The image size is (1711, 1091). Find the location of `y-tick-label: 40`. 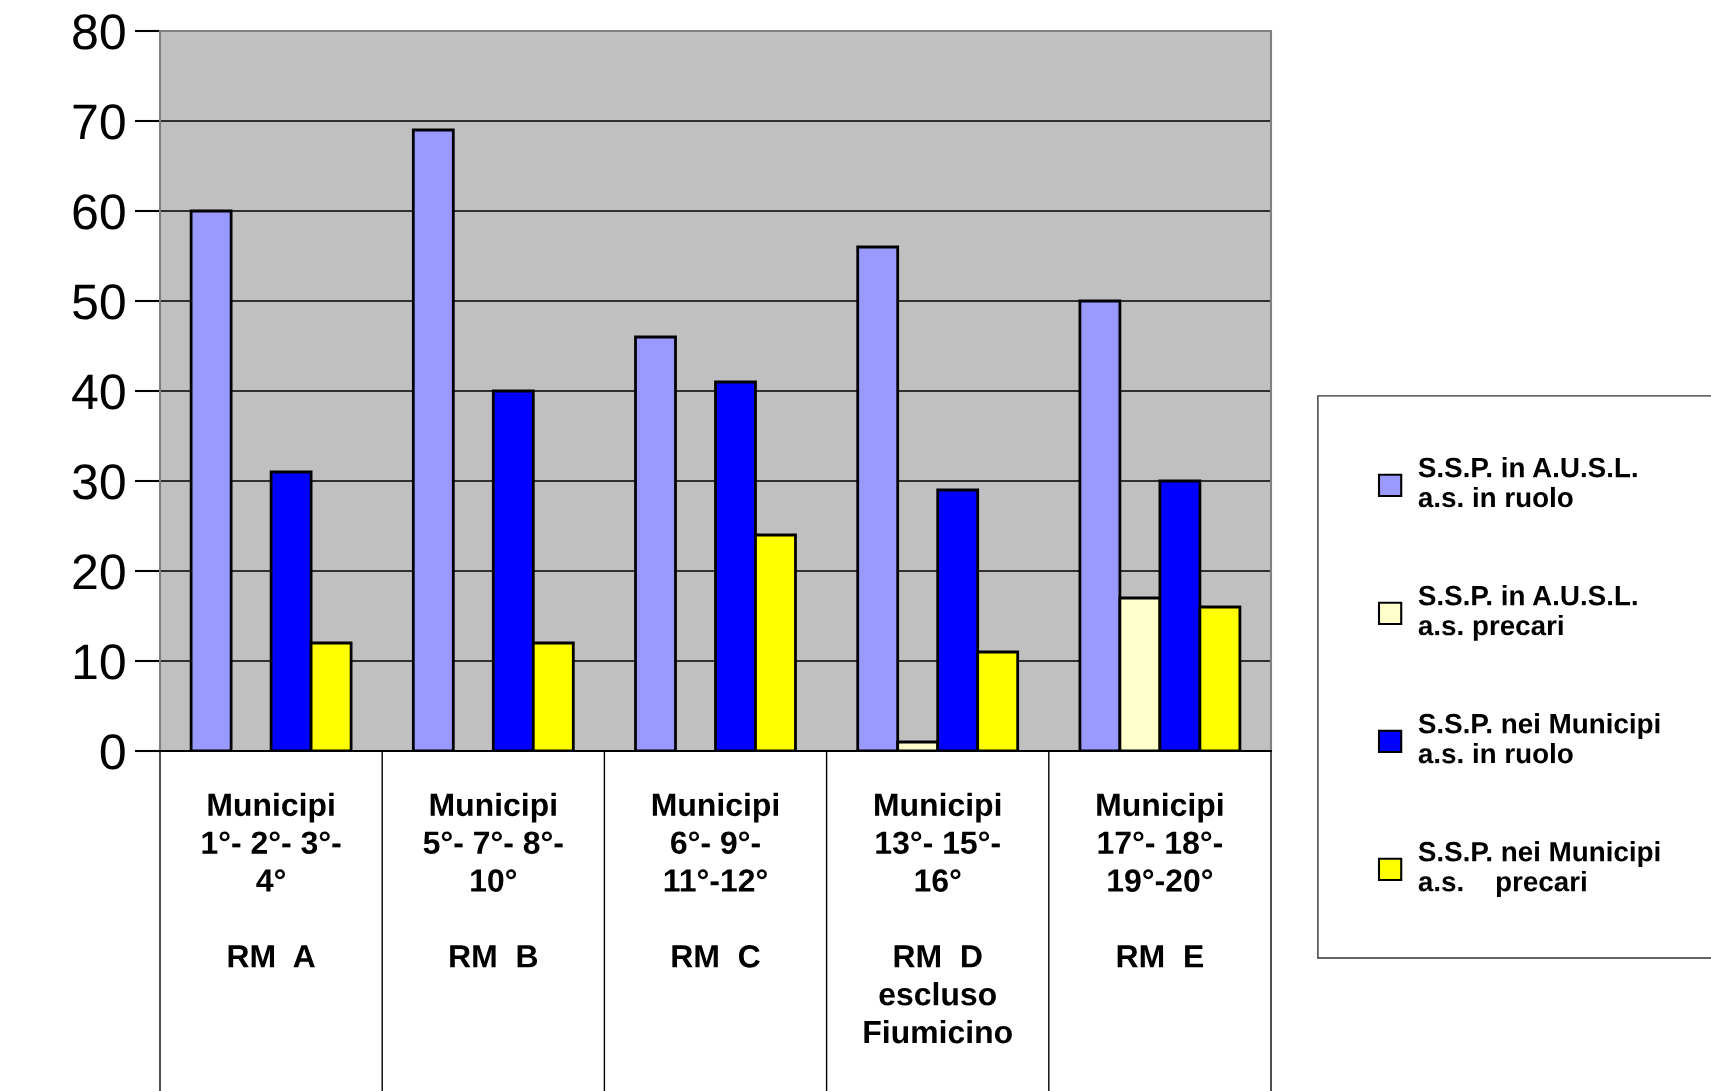

y-tick-label: 40 is located at coordinates (98, 392).